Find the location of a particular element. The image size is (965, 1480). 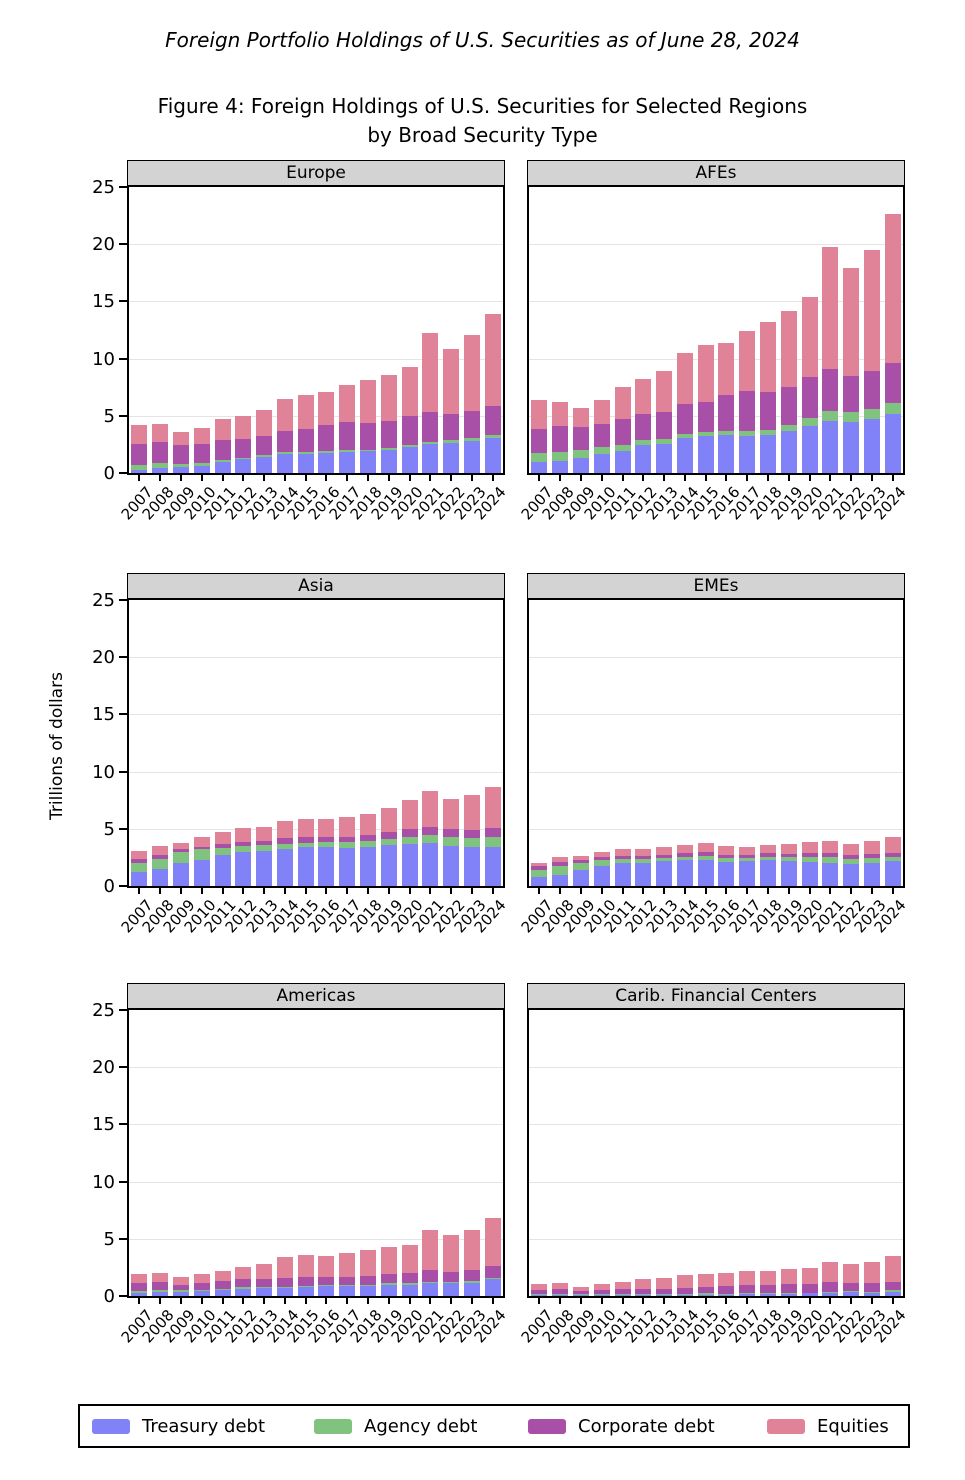

y-tick-label: 25 is located at coordinates (103, 1010).